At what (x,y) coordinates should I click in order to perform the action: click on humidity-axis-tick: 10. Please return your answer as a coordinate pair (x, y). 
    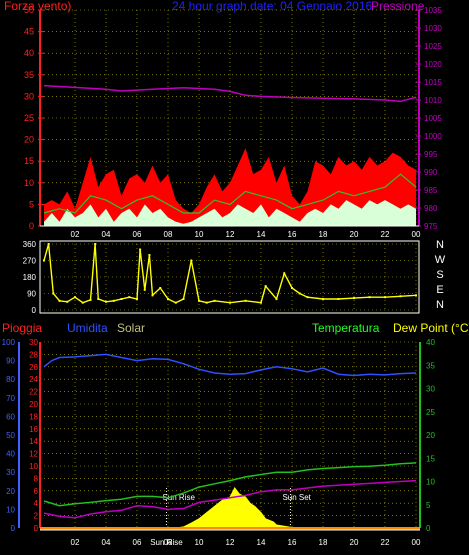
    Looking at the image, I should click on (33, 466).